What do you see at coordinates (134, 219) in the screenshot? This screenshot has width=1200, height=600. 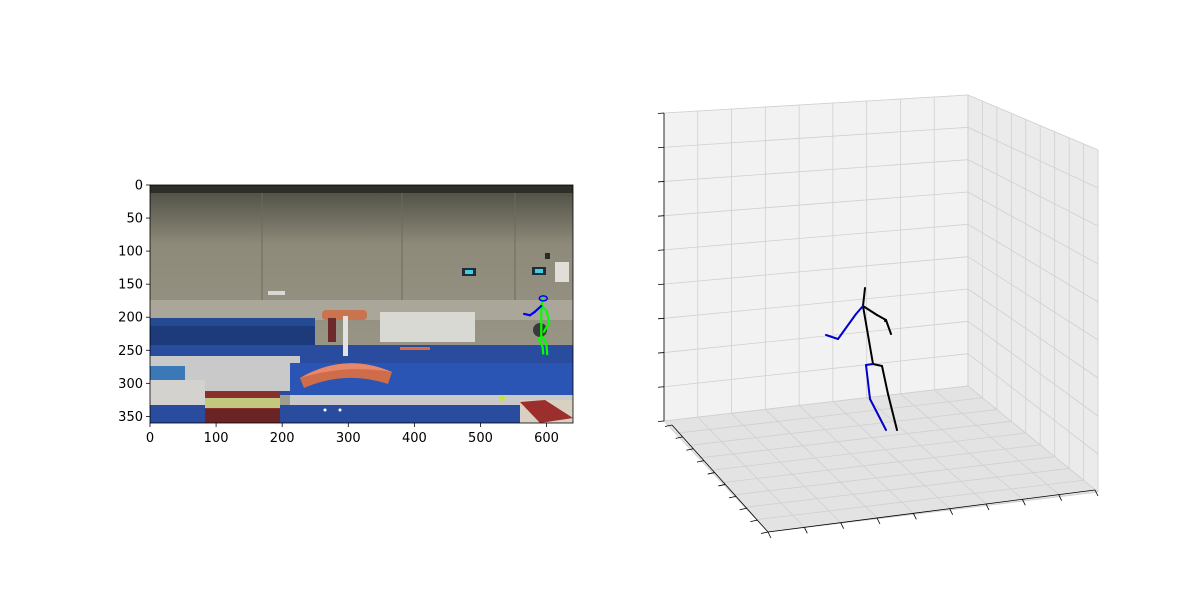 I see `y-tick-label: 50` at bounding box center [134, 219].